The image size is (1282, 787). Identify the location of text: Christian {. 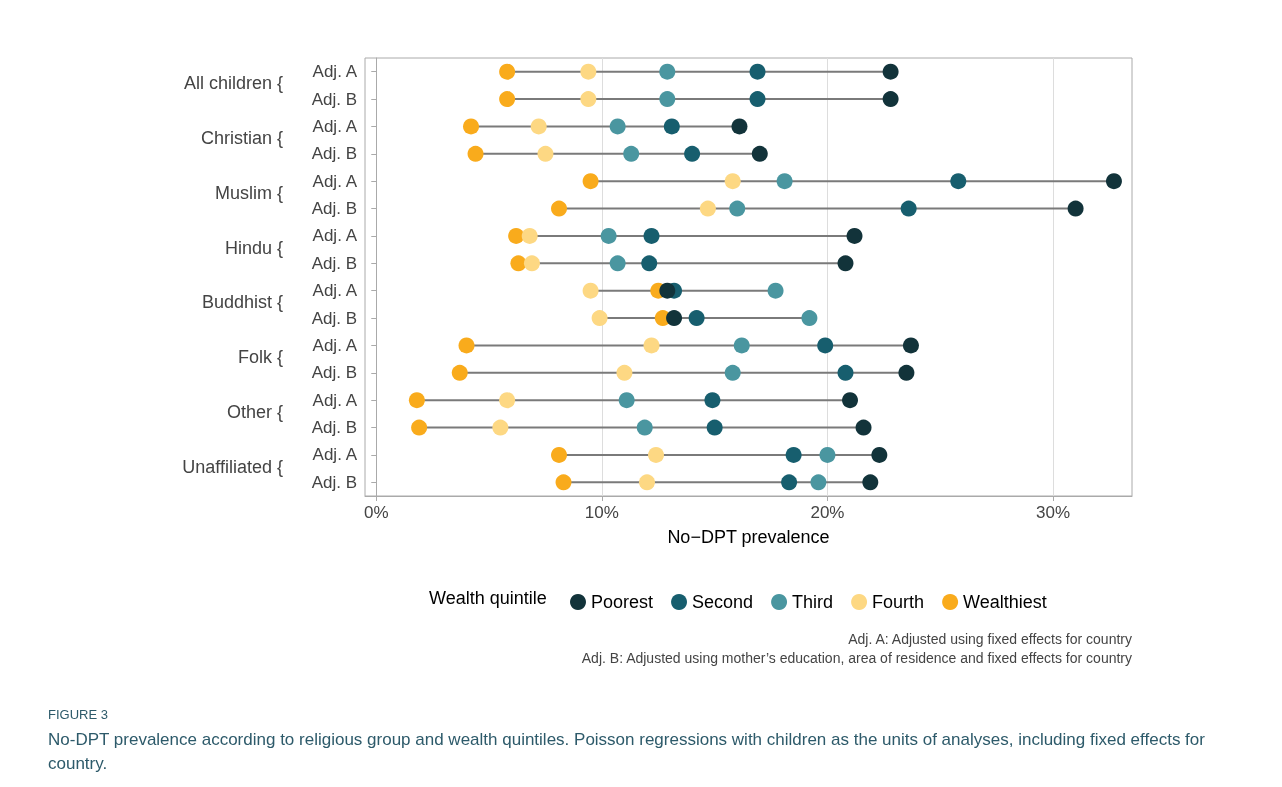
(241, 138).